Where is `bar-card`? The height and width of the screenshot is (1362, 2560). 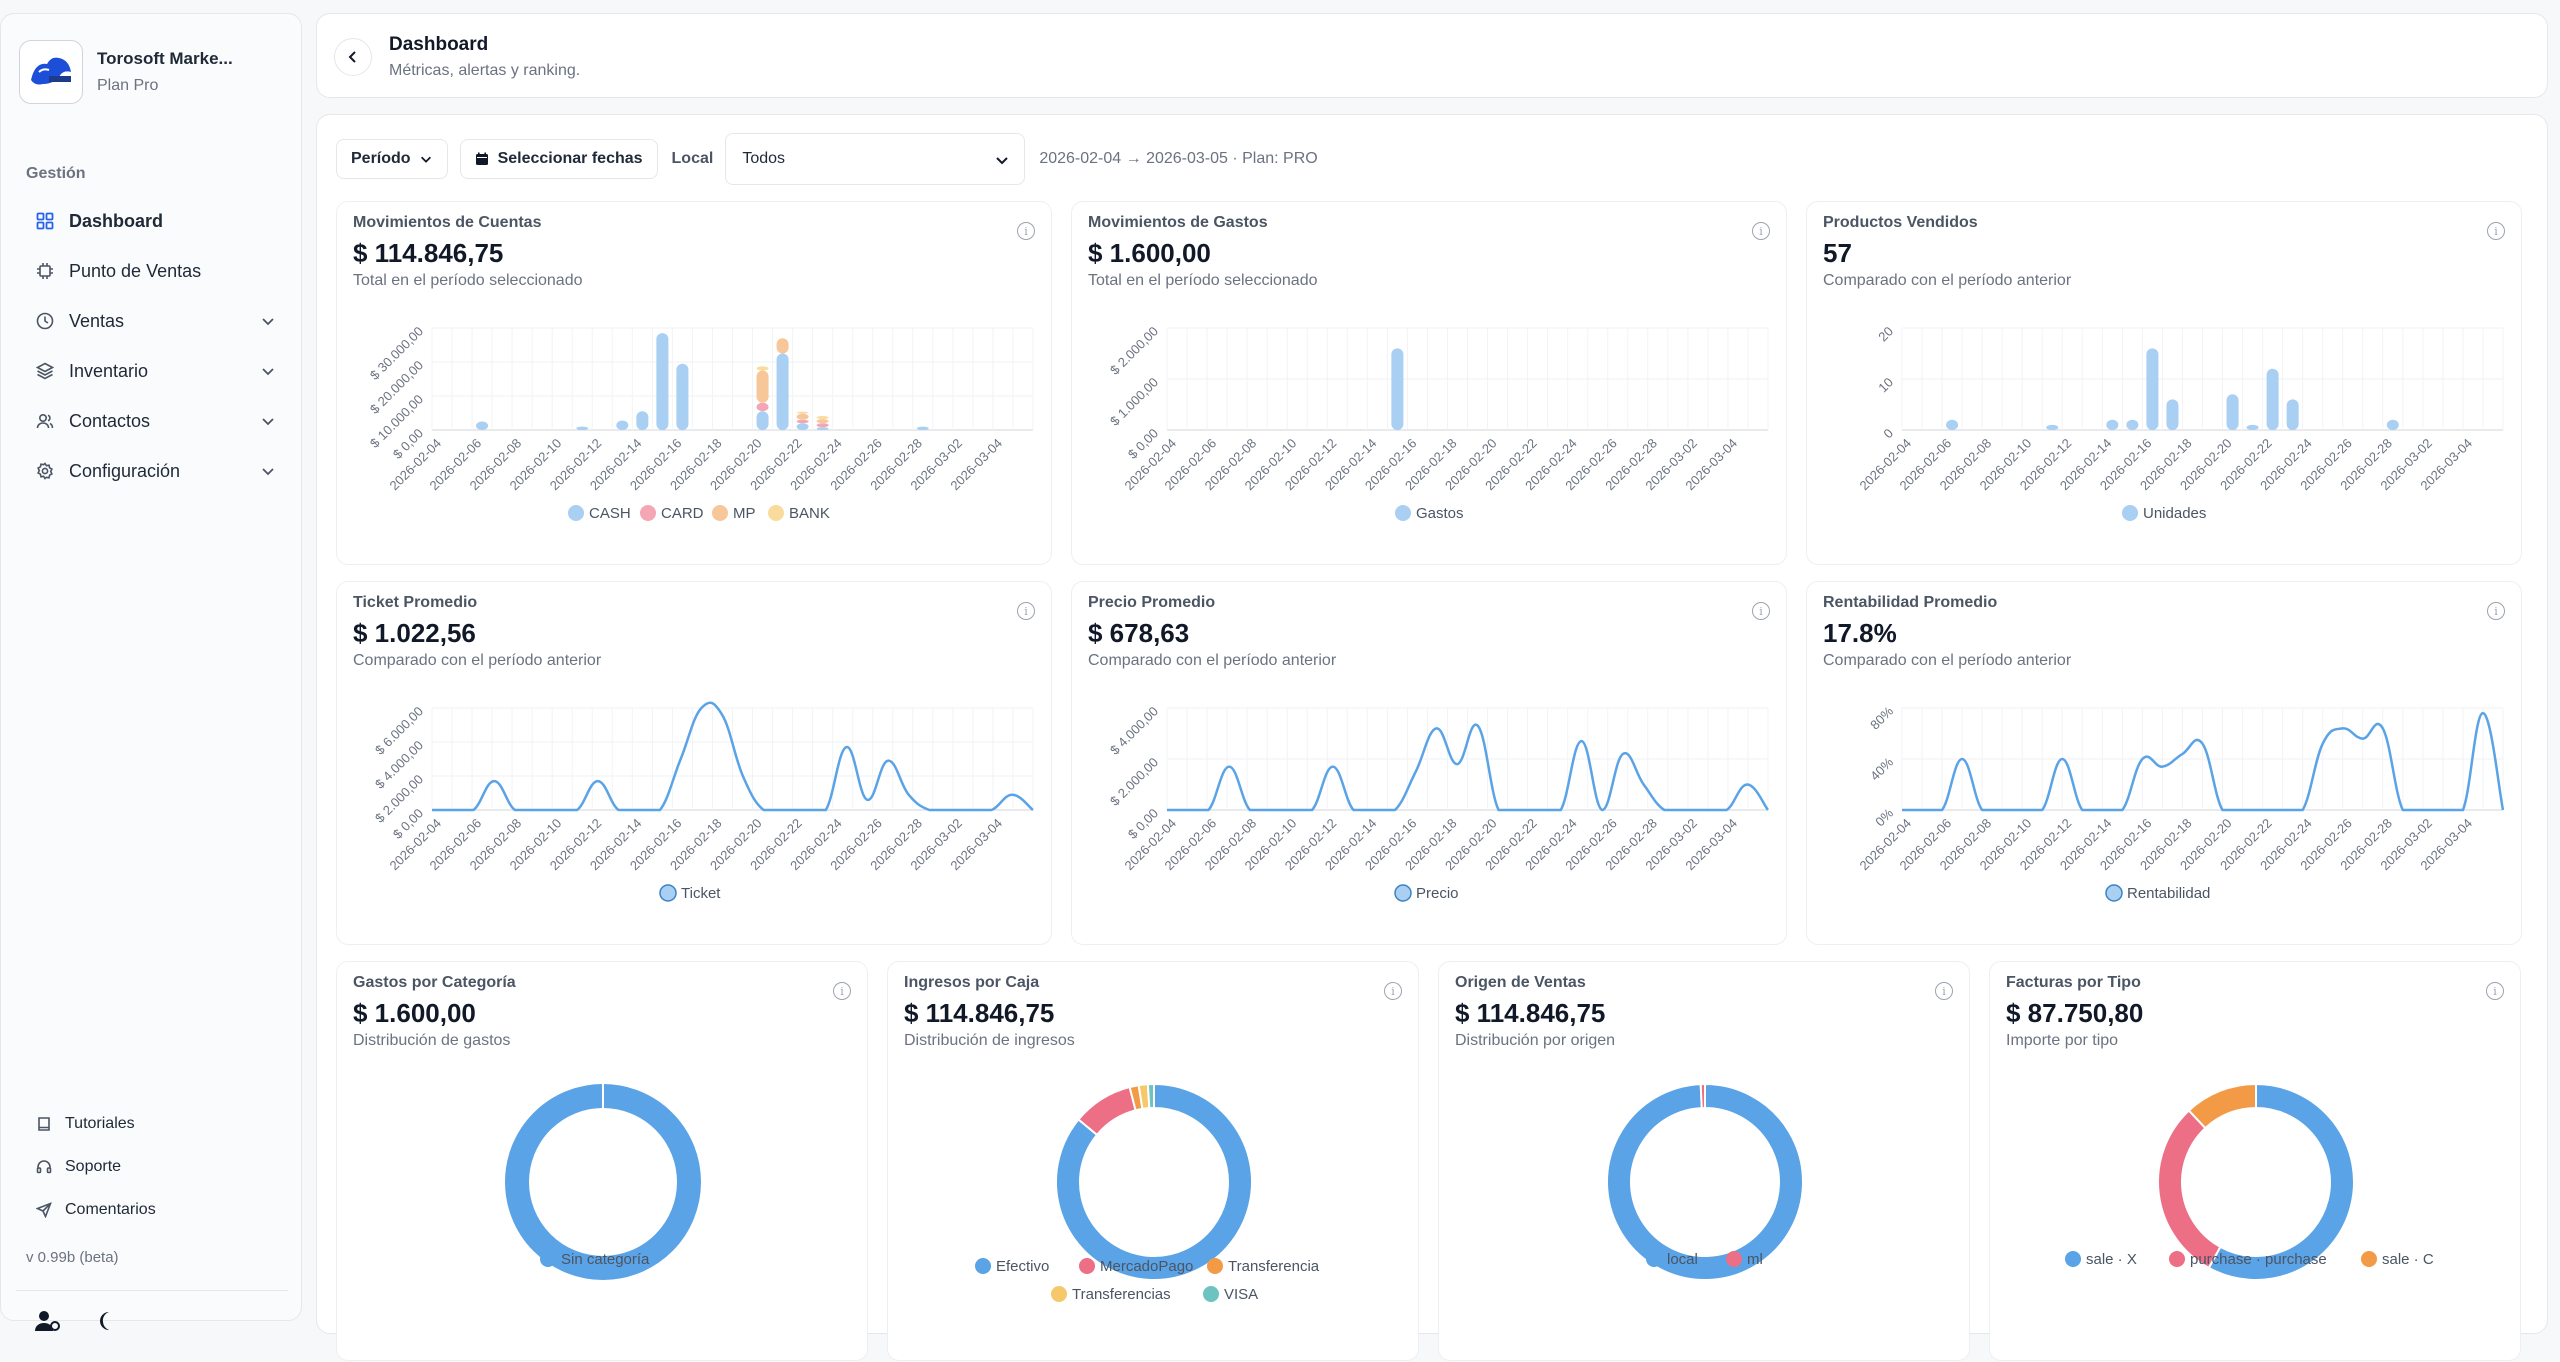
bar-card is located at coordinates (762, 407).